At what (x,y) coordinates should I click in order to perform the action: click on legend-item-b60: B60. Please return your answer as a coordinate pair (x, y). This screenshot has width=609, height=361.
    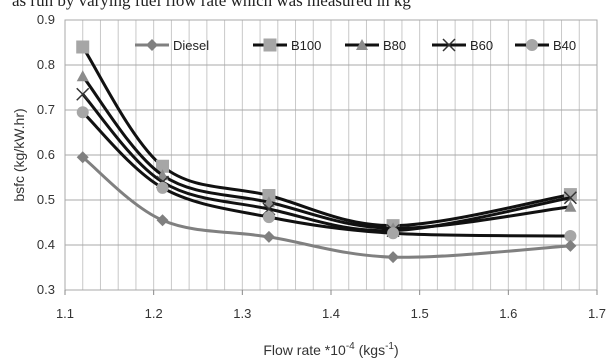
    Looking at the image, I should click on (462, 45).